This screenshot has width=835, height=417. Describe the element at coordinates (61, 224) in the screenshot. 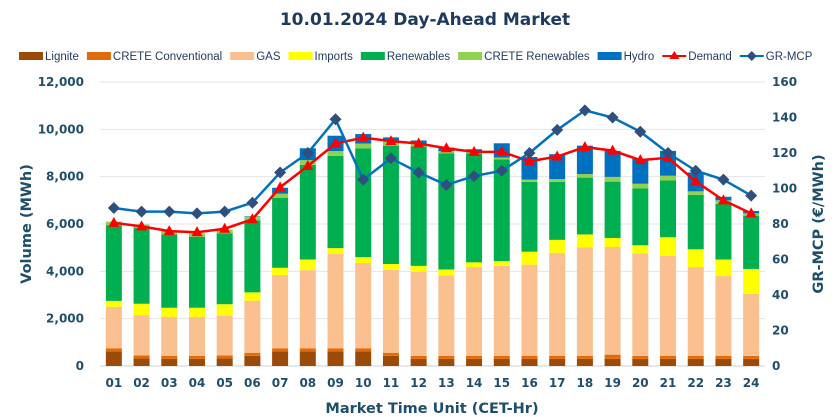

I see `y-axis-left: 0 2,000 4,000 6,000 8,000 10,000 12,000` at that location.